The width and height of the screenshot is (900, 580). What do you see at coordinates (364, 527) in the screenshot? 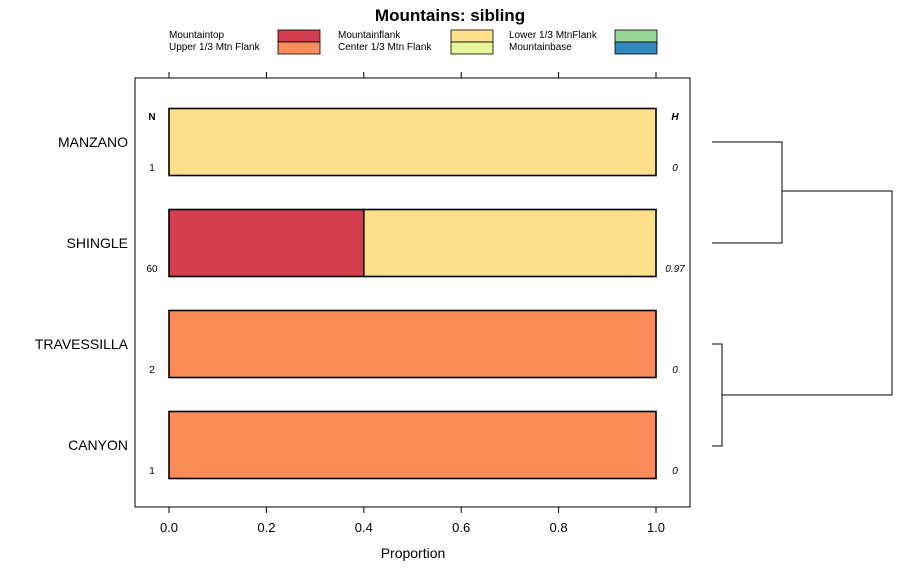
I see `x-tick-label: 0.4` at bounding box center [364, 527].